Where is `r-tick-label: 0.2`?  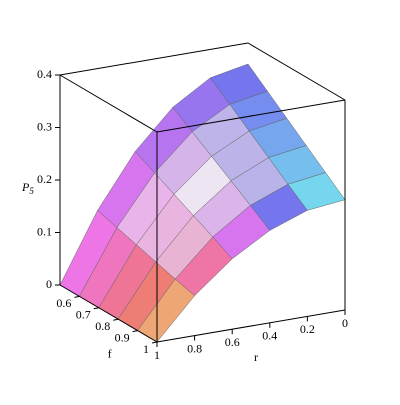
r-tick-label: 0.2 is located at coordinates (307, 329).